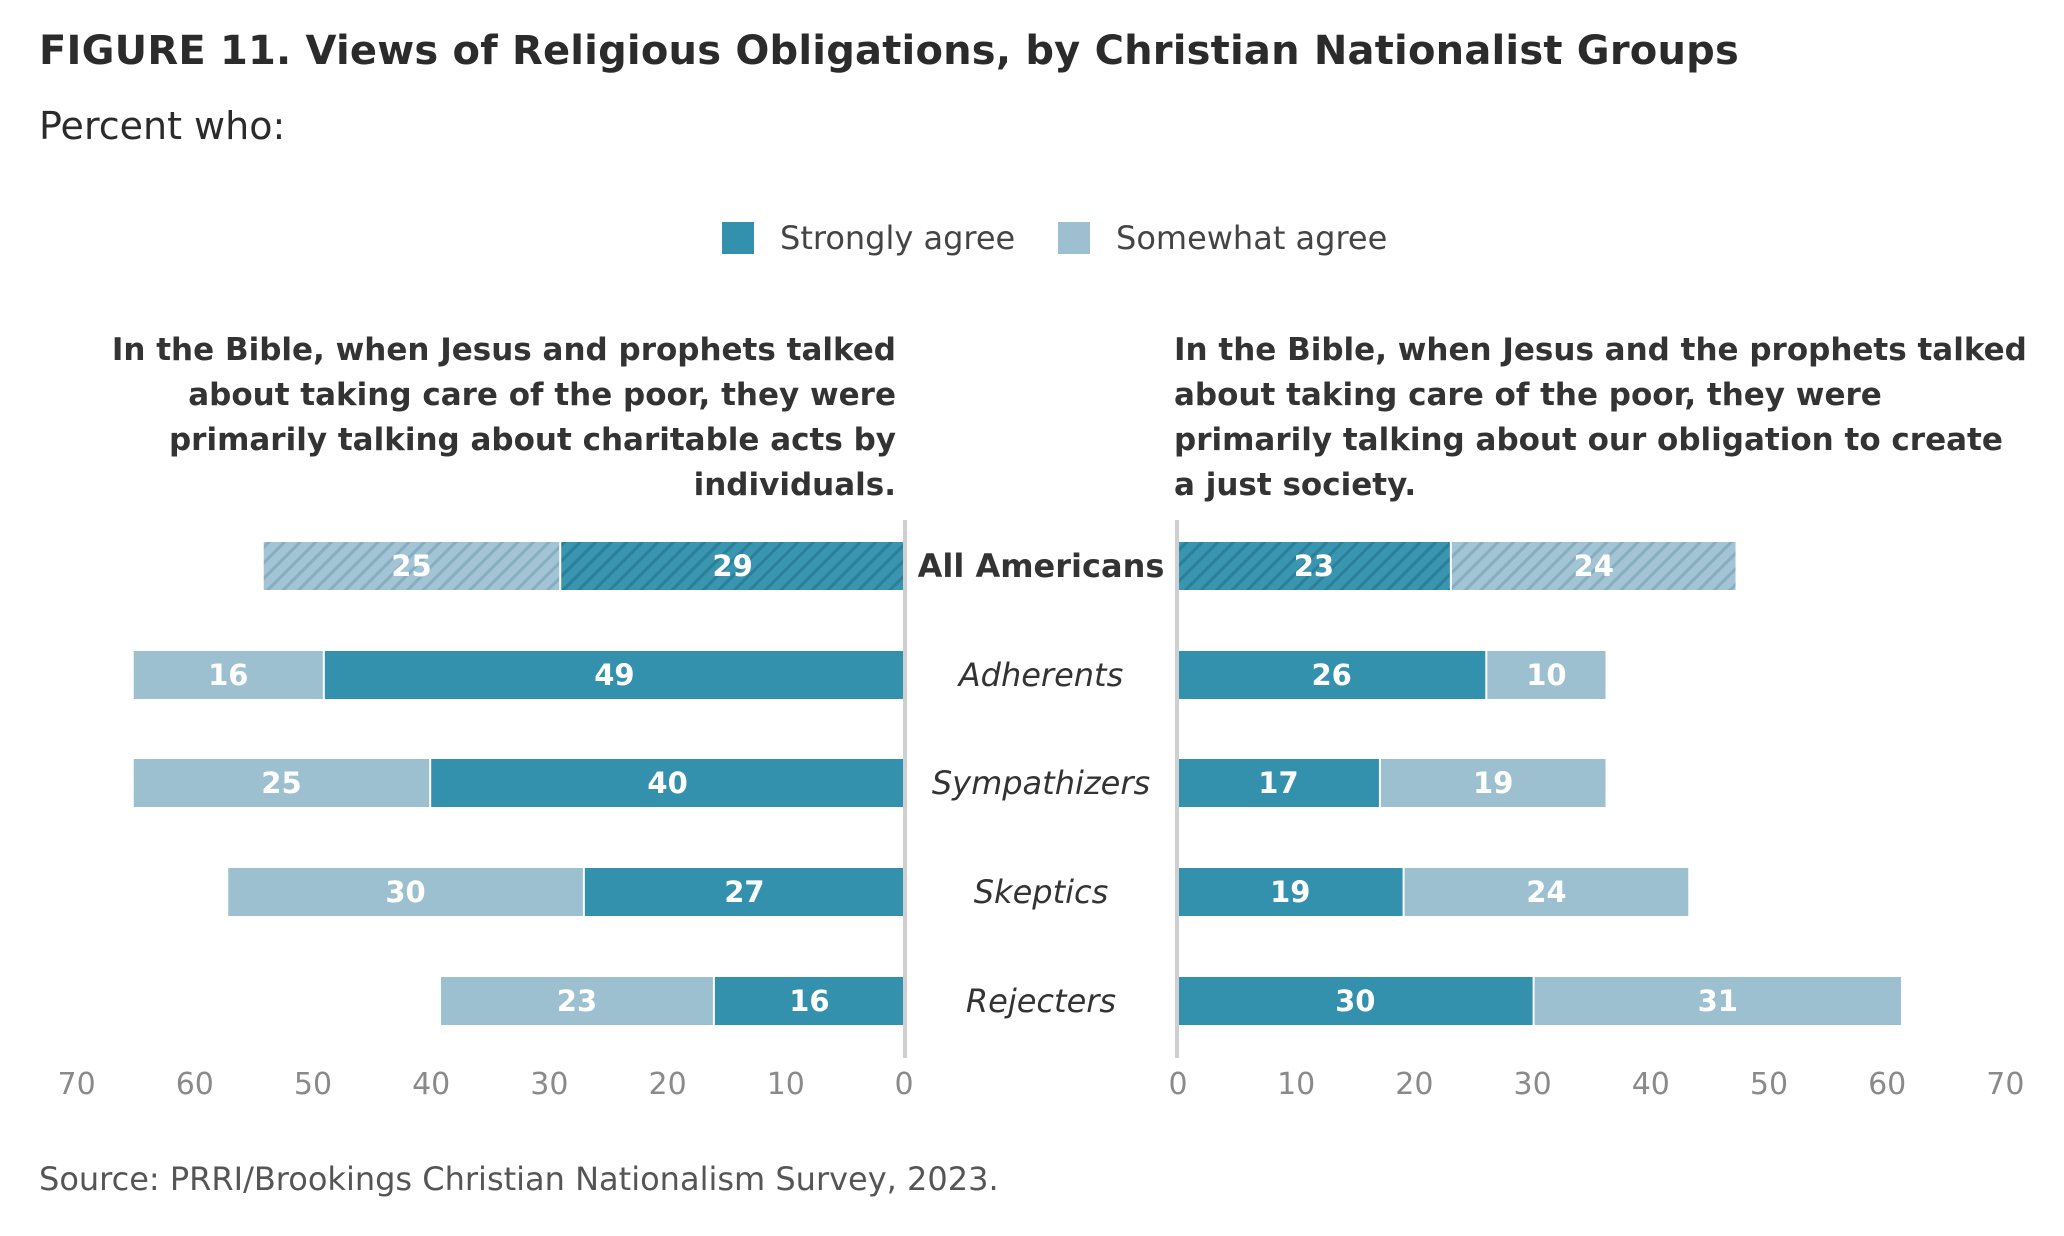  Describe the element at coordinates (431, 1084) in the screenshot. I see `left-tick-label: 40` at that location.